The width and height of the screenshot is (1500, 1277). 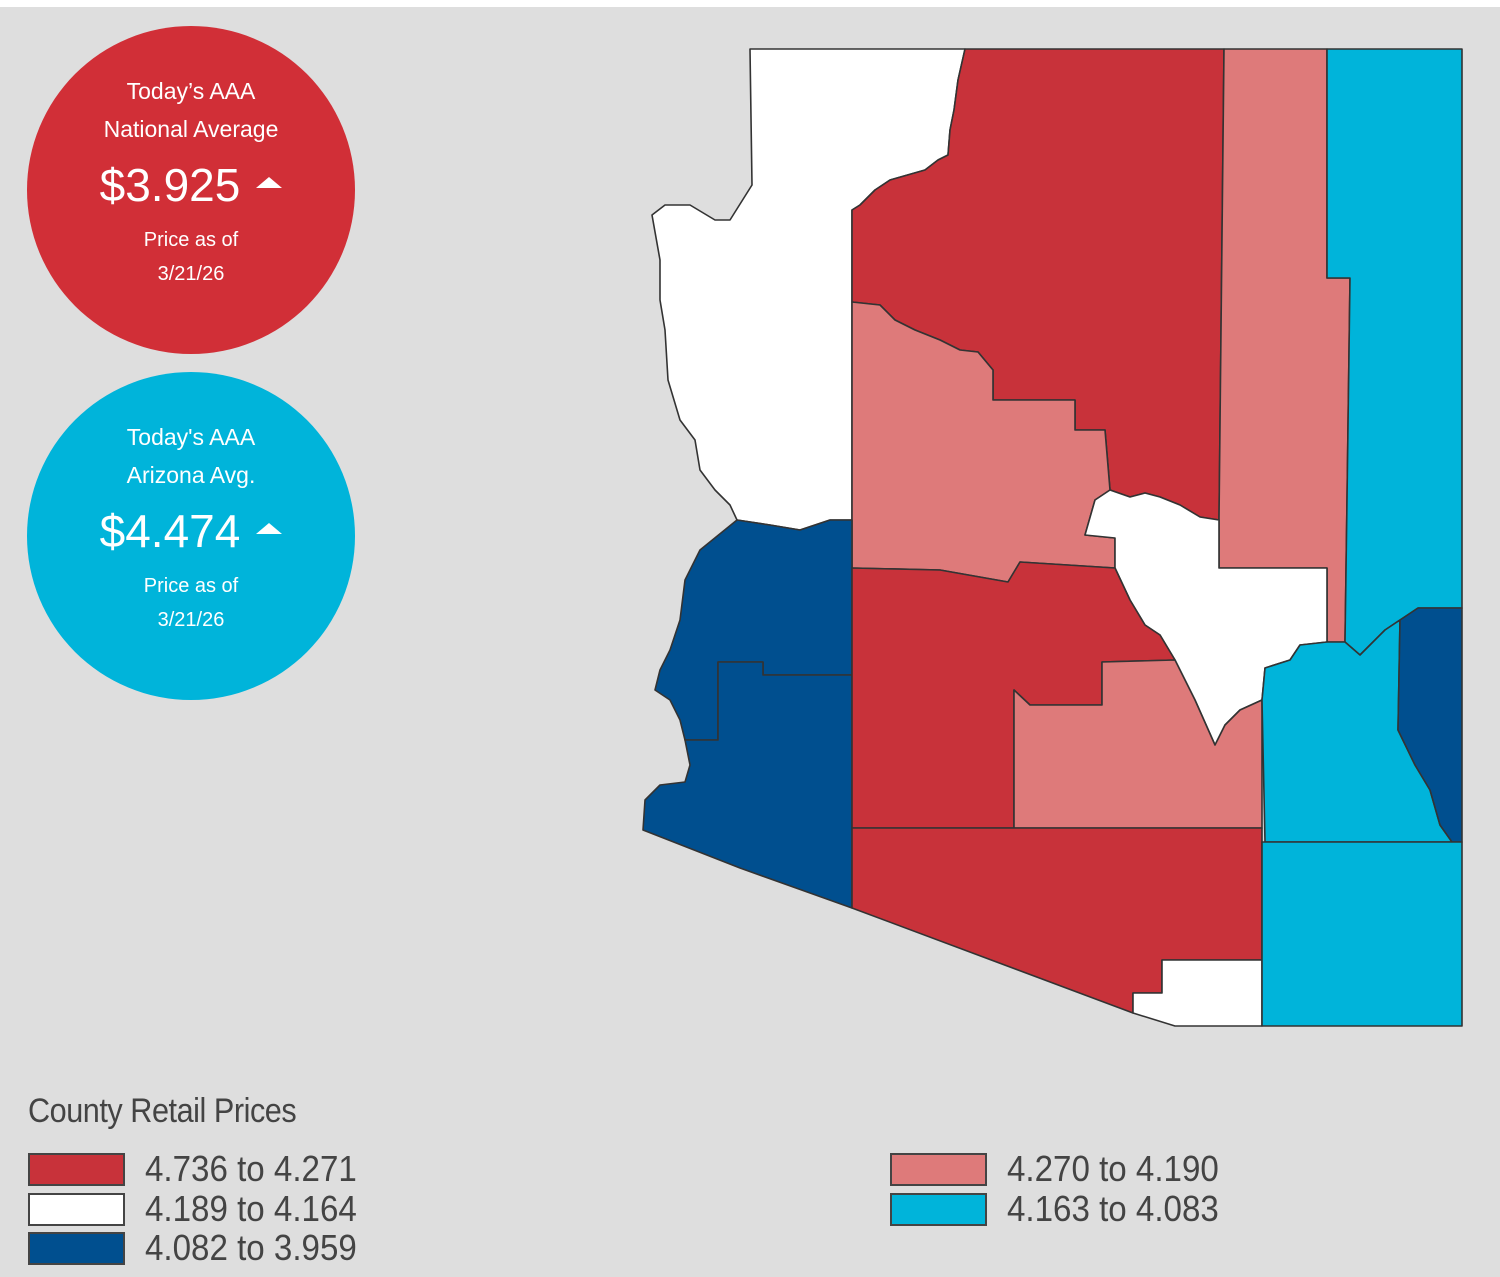 I want to click on legend-item: 4.270 to 4.190, so click(x=1063, y=1168).